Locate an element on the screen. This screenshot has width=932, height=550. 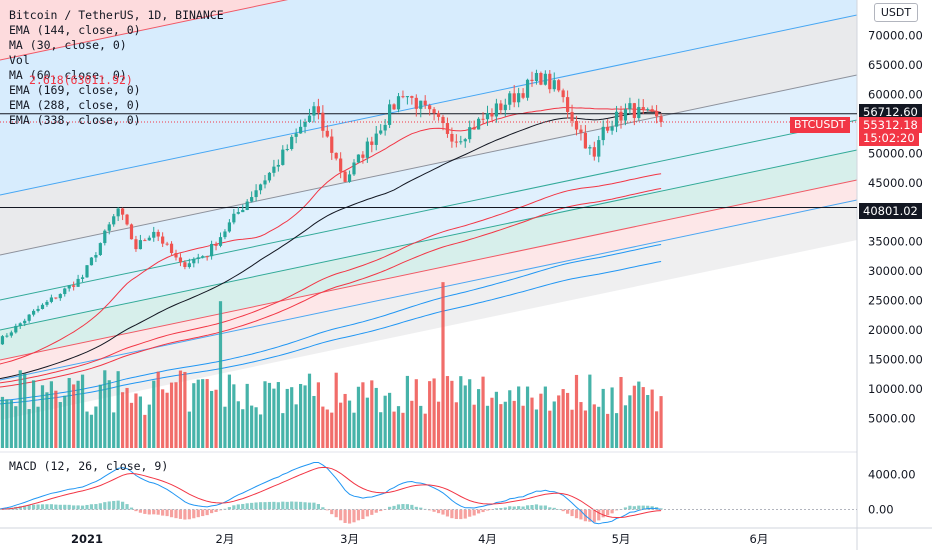
macd-legend: MACD (12, 26, close, 9) is located at coordinates (89, 466).